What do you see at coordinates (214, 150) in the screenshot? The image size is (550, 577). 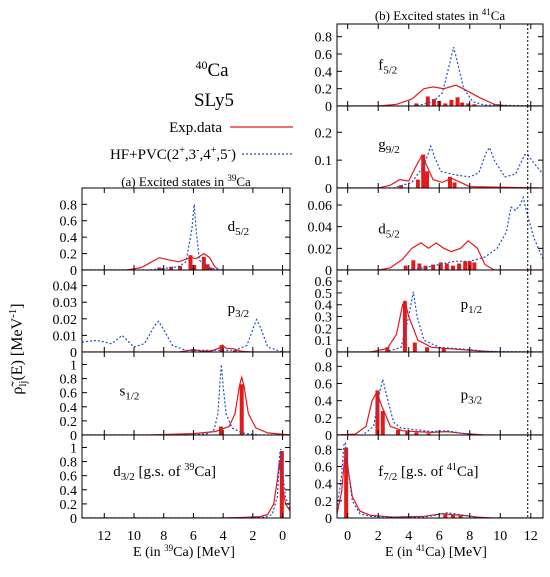 I see `legend-sup-4: +` at bounding box center [214, 150].